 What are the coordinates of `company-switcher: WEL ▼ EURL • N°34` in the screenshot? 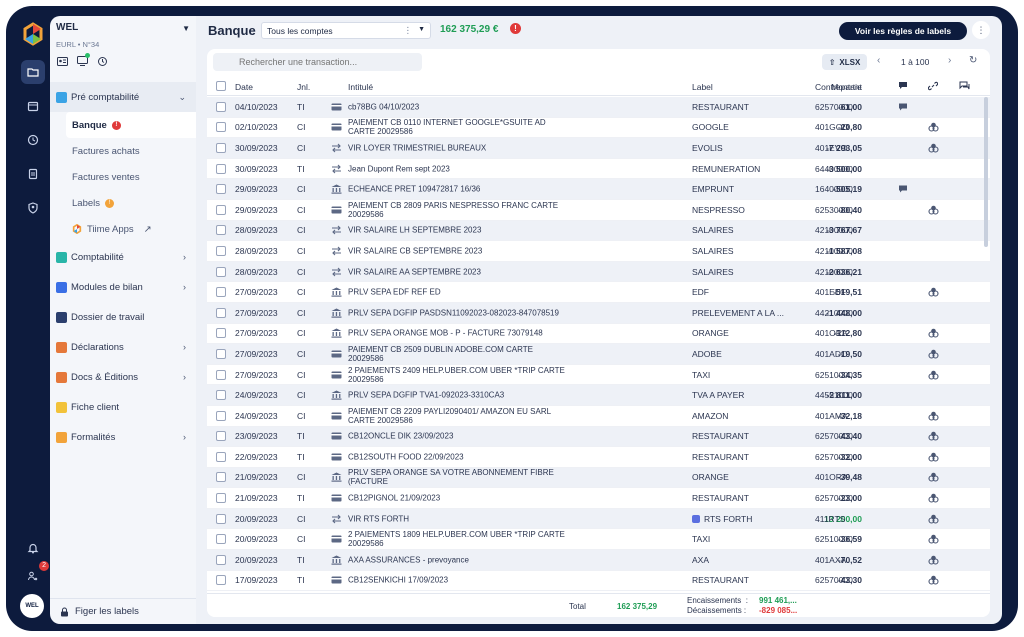 It's located at (125, 44).